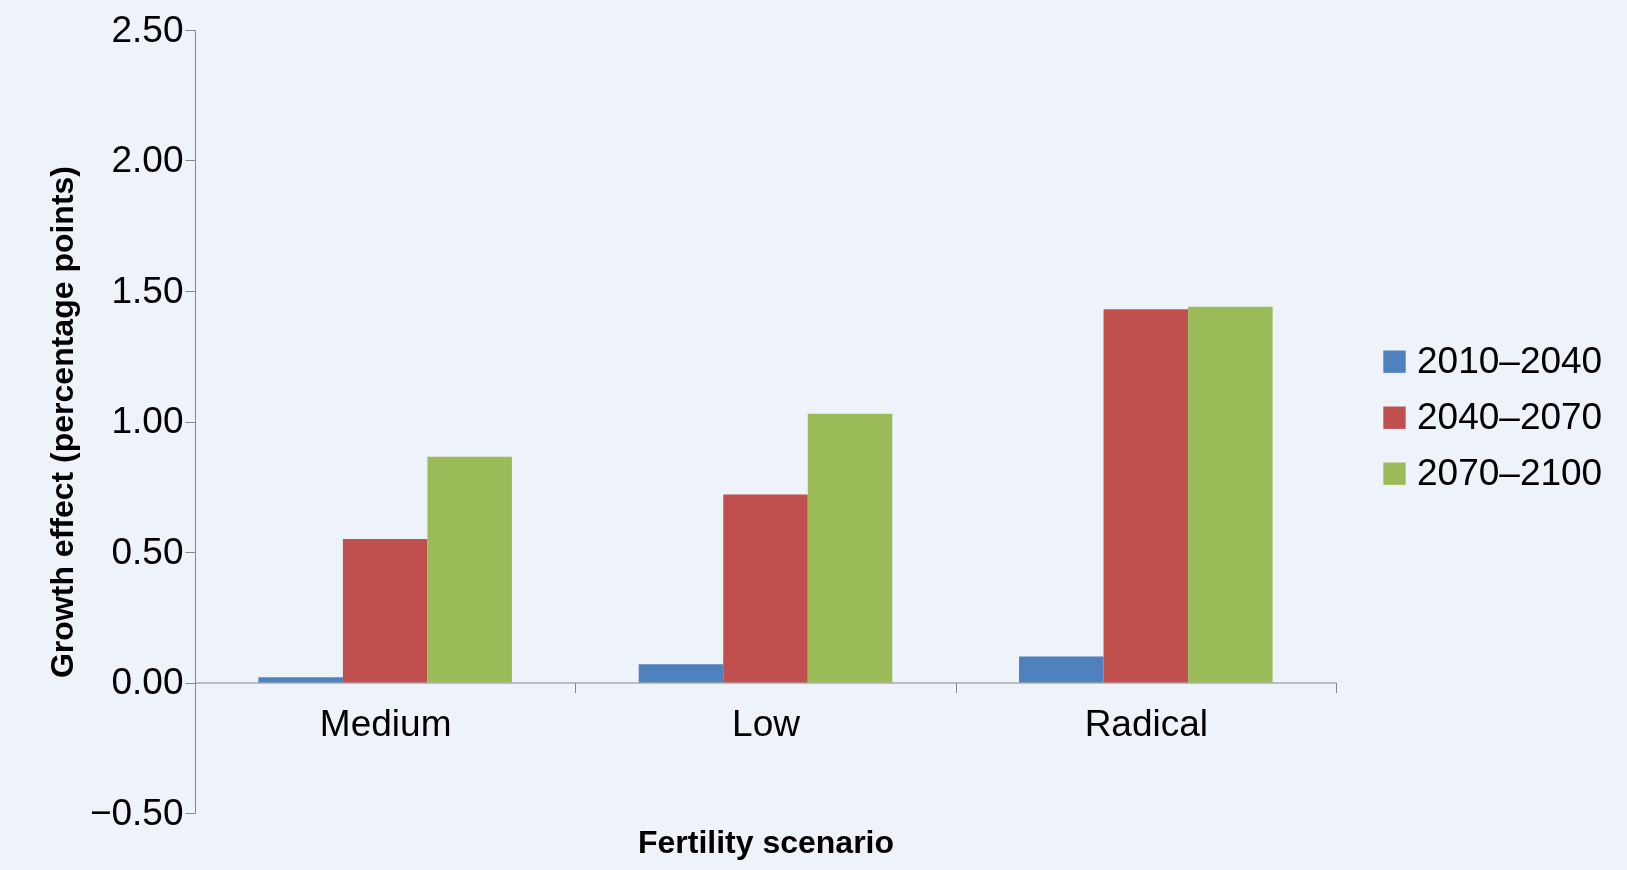  I want to click on y-tick-label: 2.00, so click(147, 159).